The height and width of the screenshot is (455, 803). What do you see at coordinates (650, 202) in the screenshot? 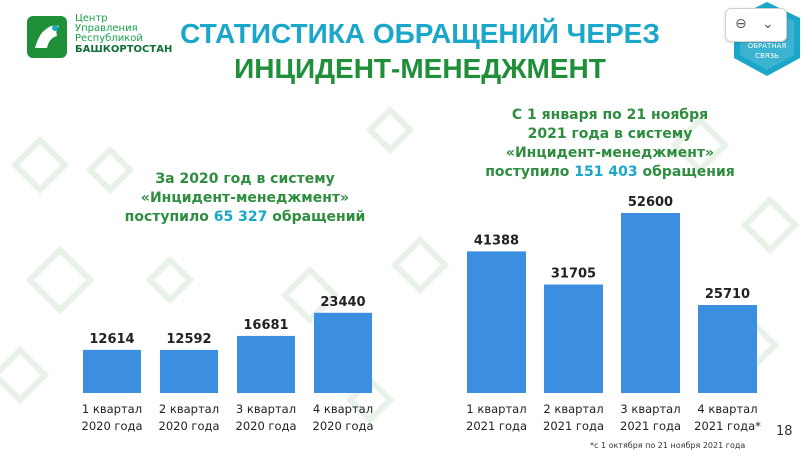
I see `data-label-2-3: 52600` at bounding box center [650, 202].